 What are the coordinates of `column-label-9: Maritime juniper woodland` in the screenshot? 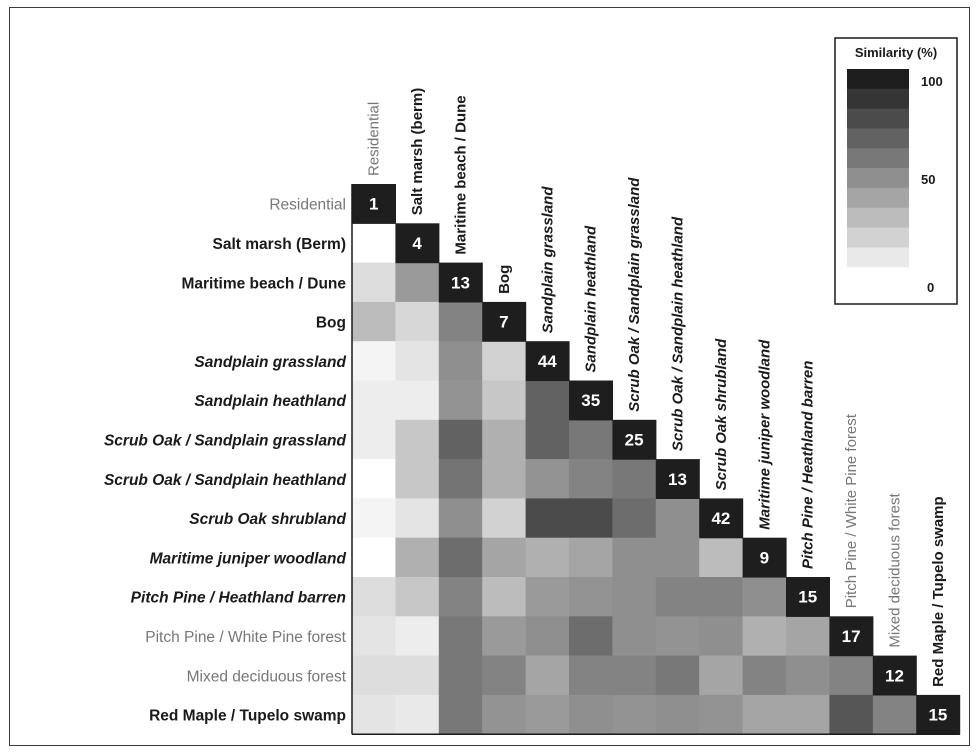 It's located at (764, 434).